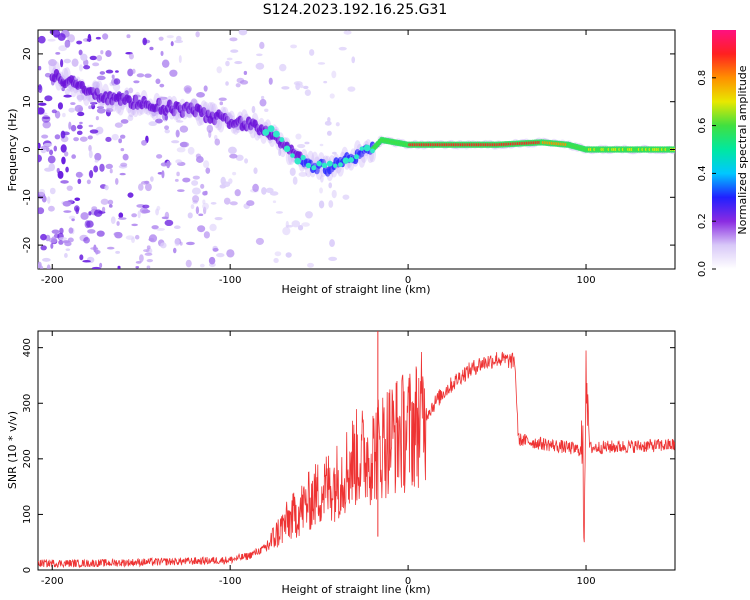  I want to click on y-tick-label: -20, so click(27, 245).